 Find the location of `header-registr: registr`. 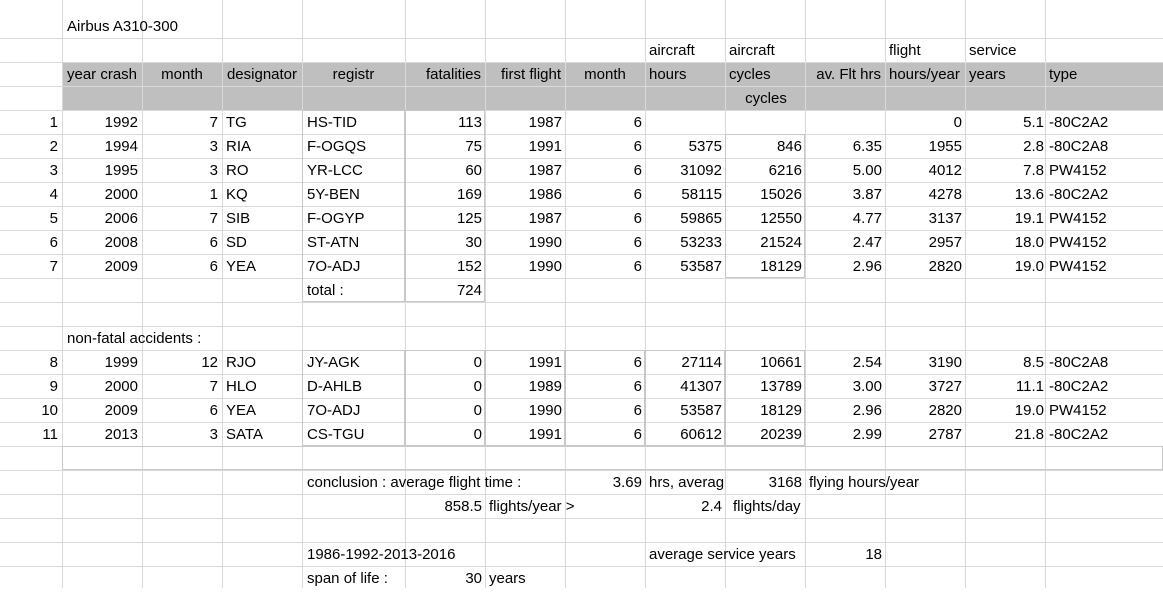

header-registr: registr is located at coordinates (353, 74).